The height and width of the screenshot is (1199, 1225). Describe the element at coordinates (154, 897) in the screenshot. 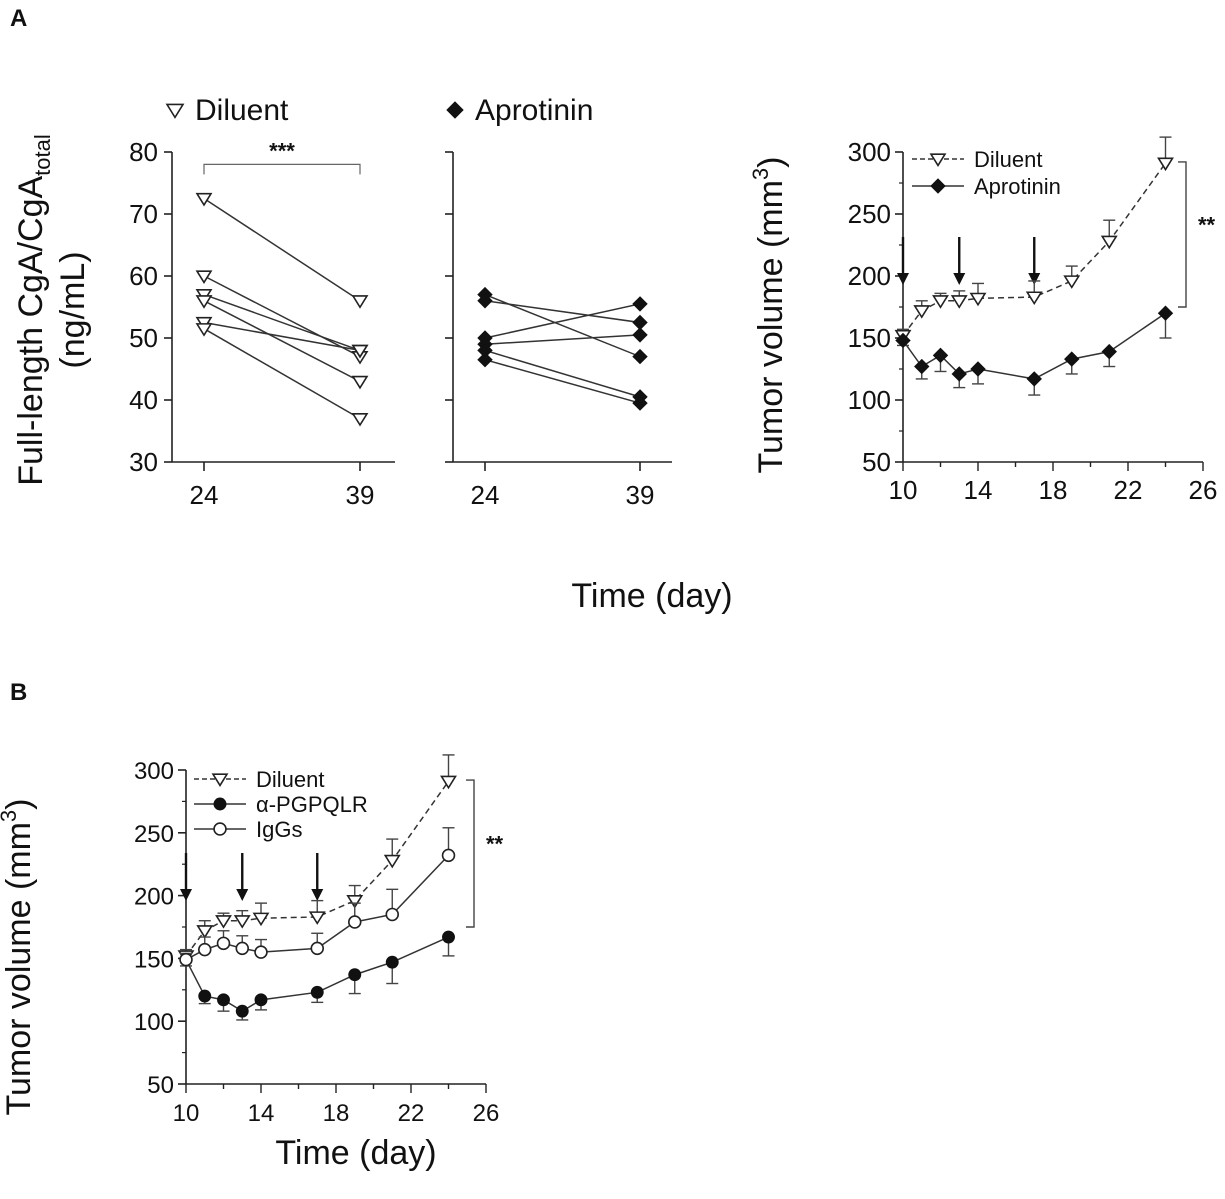

I see `y-tick-label: 200` at that location.